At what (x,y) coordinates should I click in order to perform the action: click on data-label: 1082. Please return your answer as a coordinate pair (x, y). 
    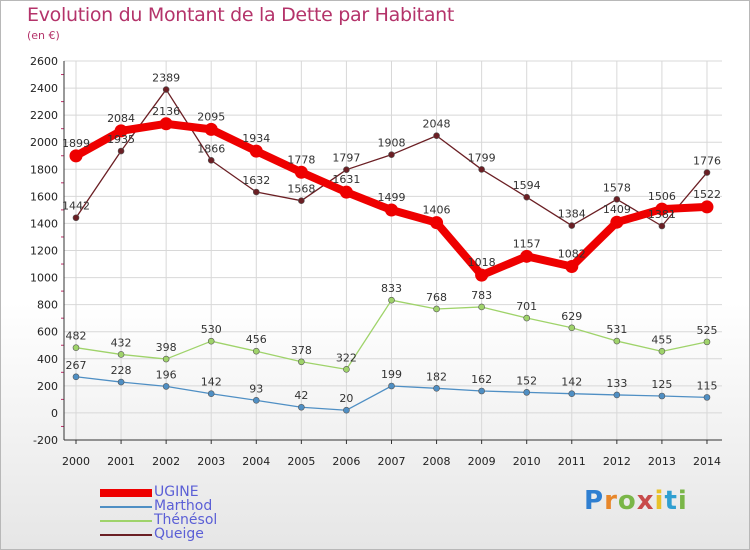
    Looking at the image, I should click on (572, 253).